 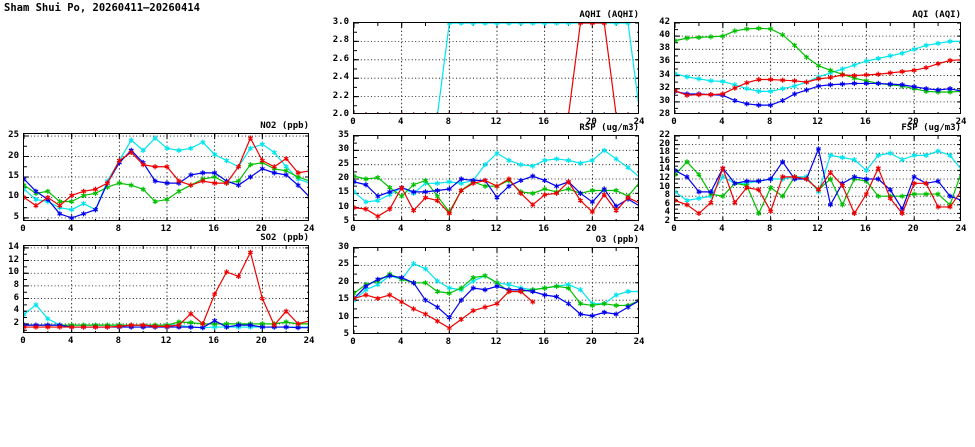 I want to click on plot-canvas-no2, so click(x=166, y=177).